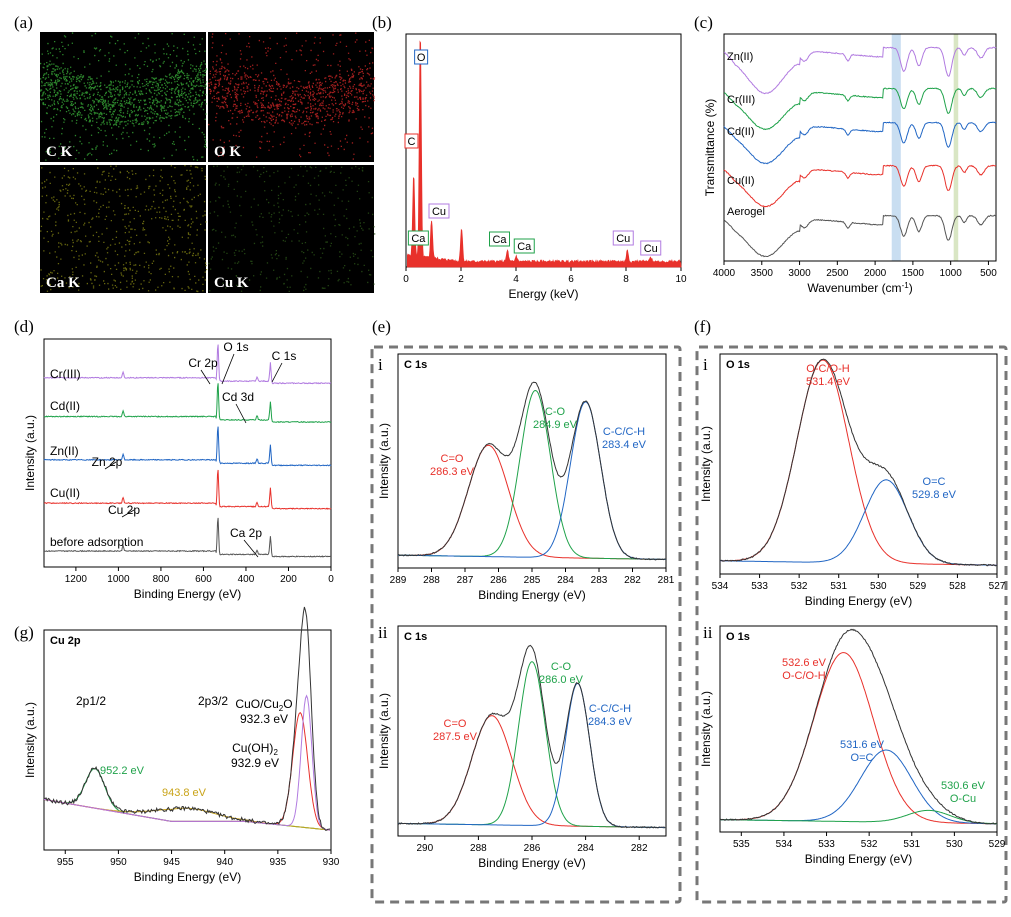  I want to click on eds-spectrum-chart: 0 2 4 6 8 10 Energy (keV) O C Ca Cu Ca Ca Cu Cu, so click(545, 167).